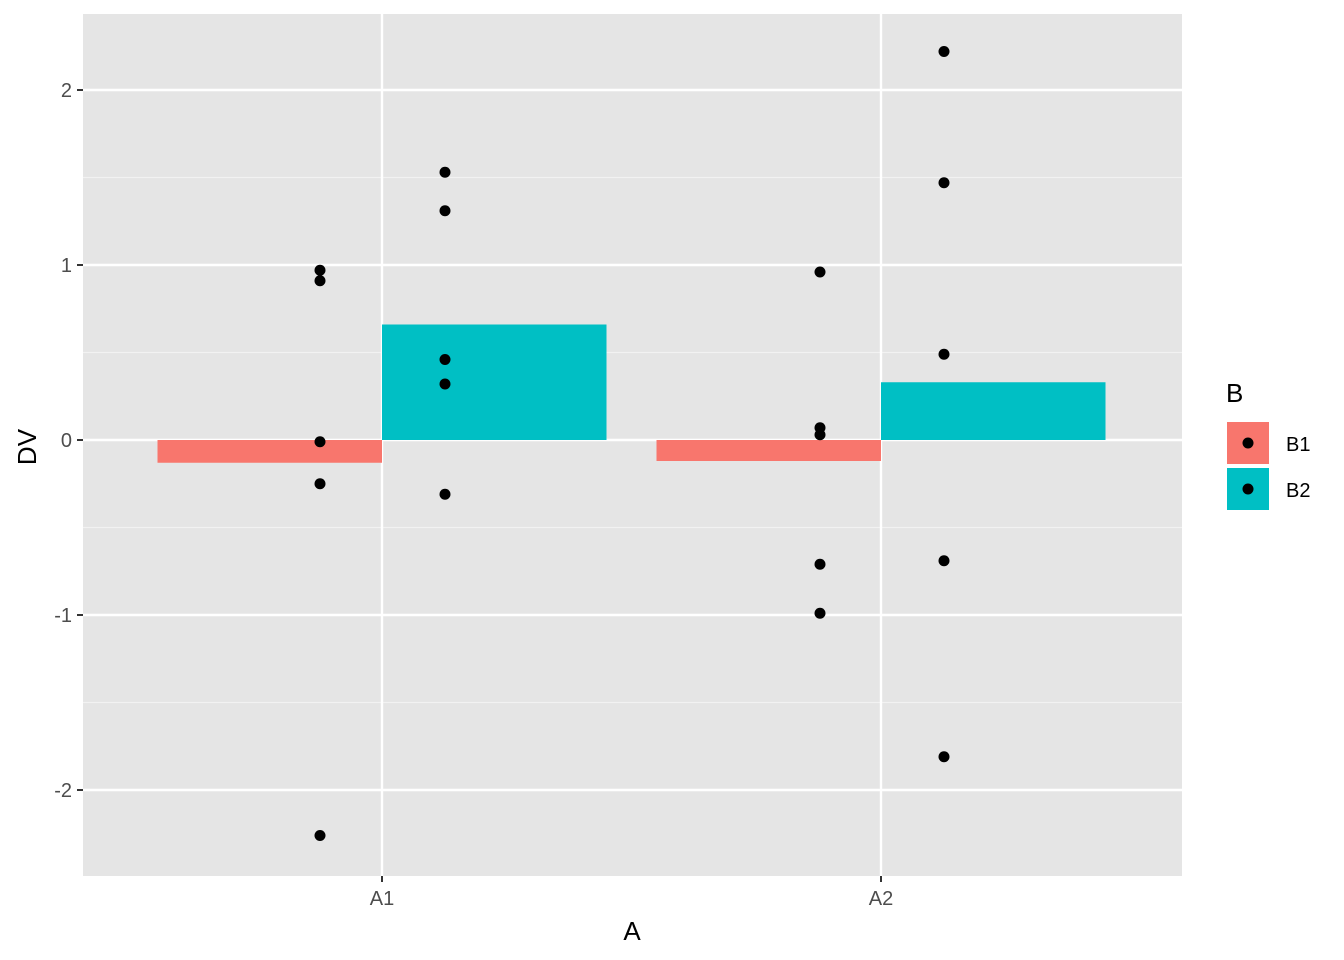 Image resolution: width=1344 pixels, height=960 pixels. What do you see at coordinates (382, 899) in the screenshot?
I see `x-tick-label: A1` at bounding box center [382, 899].